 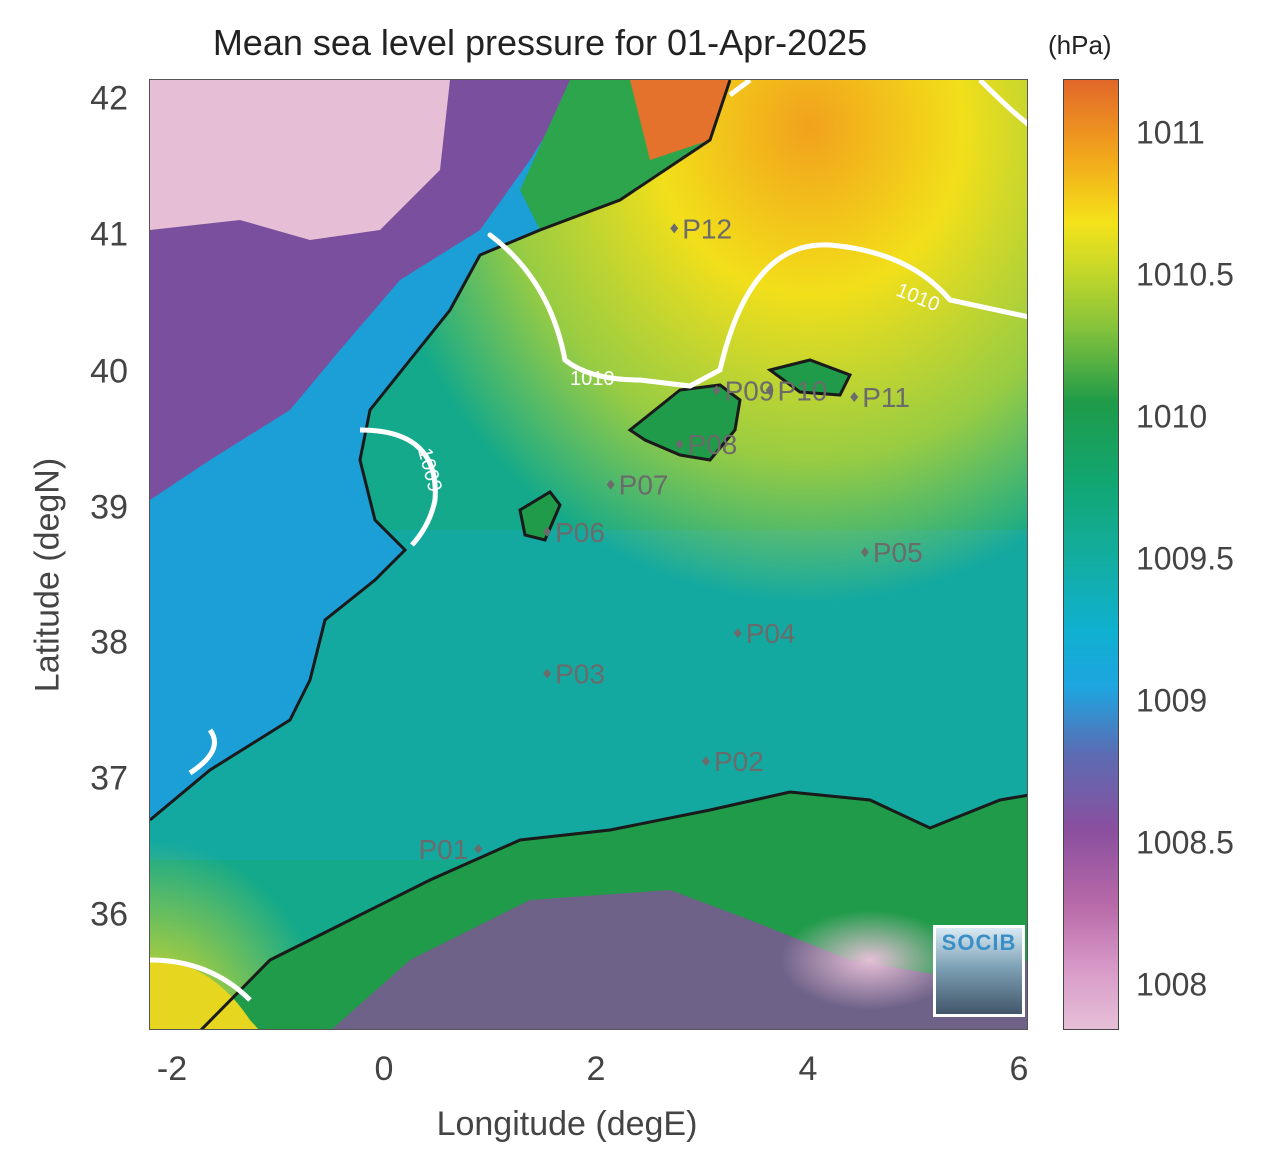 What do you see at coordinates (707, 228) in the screenshot?
I see `station-label-p12: P12` at bounding box center [707, 228].